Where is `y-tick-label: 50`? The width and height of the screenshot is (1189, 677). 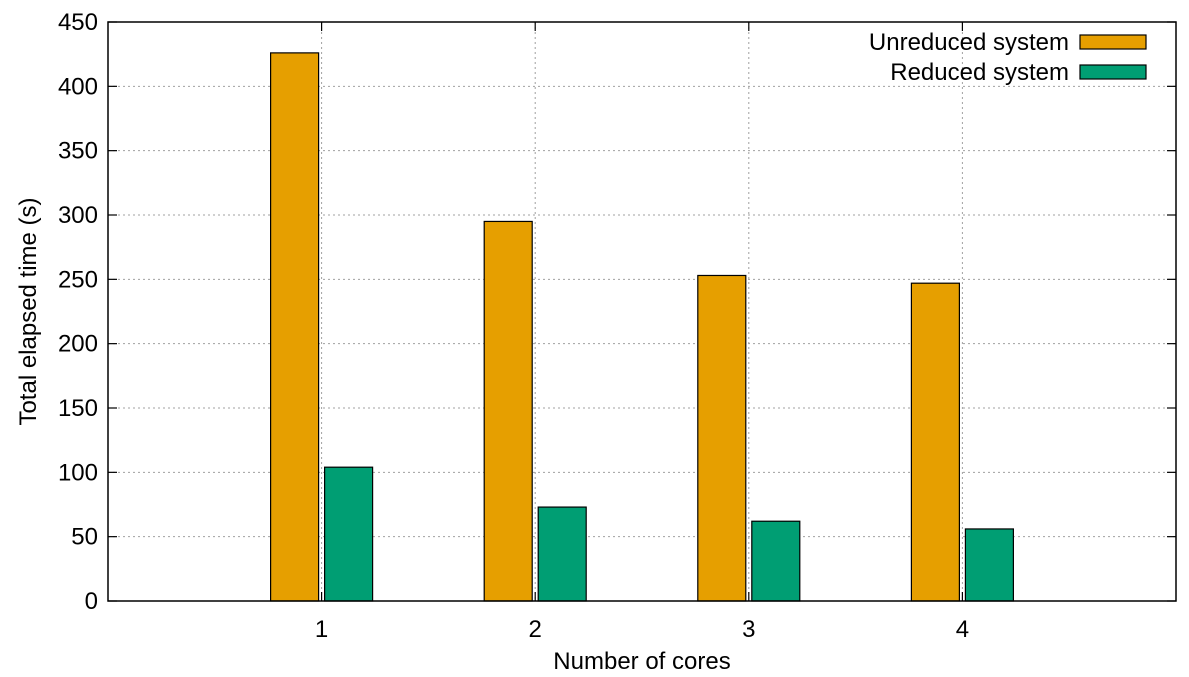 y-tick-label: 50 is located at coordinates (84, 537).